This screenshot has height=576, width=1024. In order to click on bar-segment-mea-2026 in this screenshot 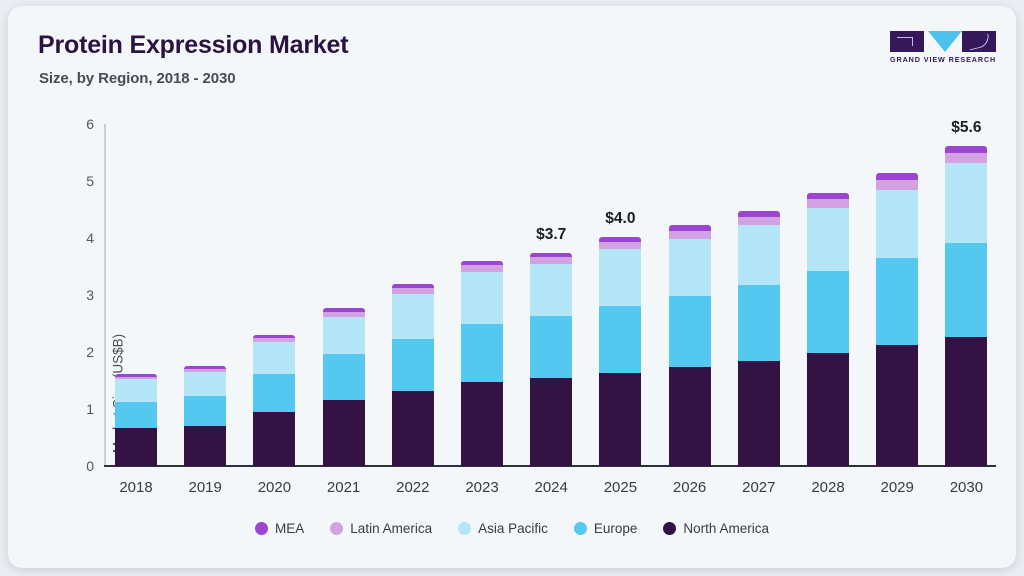, I will do `click(689, 228)`.